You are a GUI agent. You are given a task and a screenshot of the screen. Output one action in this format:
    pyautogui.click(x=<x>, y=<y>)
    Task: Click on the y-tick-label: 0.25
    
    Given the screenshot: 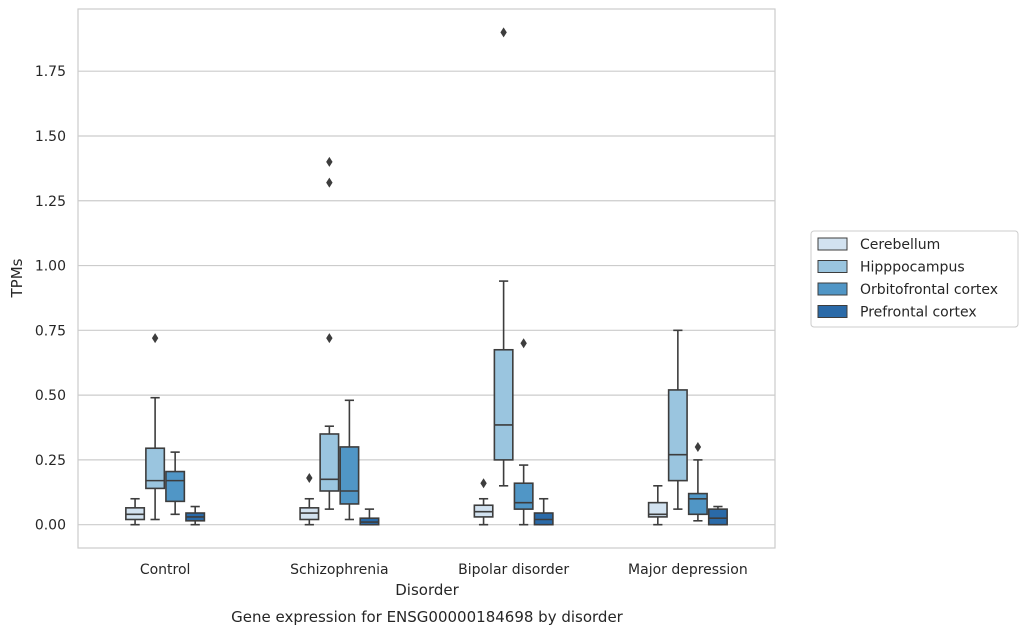 What is the action you would take?
    pyautogui.click(x=50, y=461)
    